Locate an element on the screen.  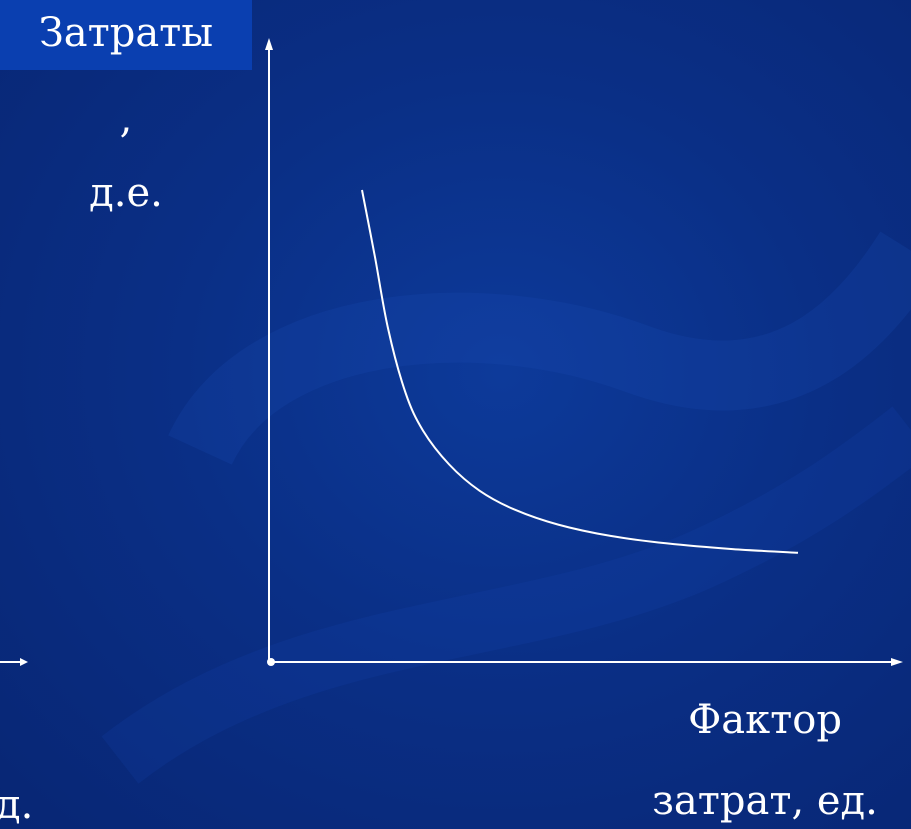
y-axis-arrow is located at coordinates (269, 44).